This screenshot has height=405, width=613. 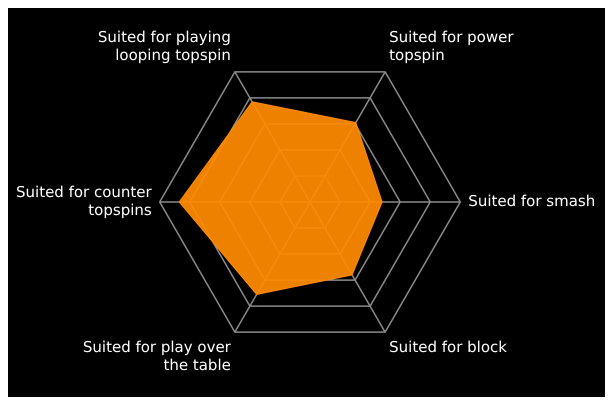 I want to click on spoke-label: Suited for smash, so click(x=532, y=201).